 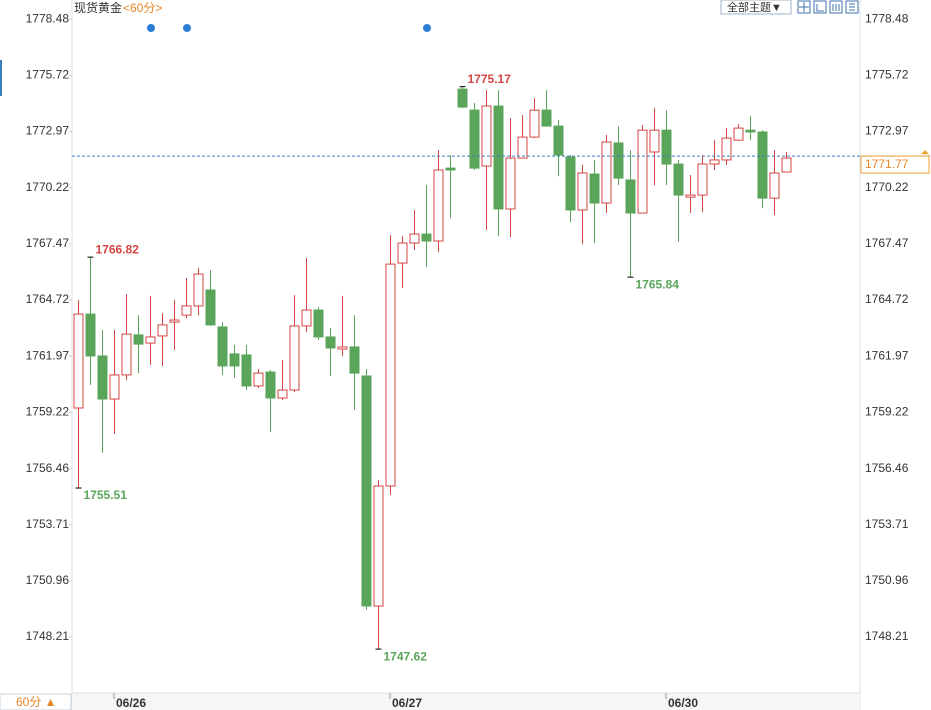 What do you see at coordinates (658, 284) in the screenshot?
I see `extreme-label: 1765.84` at bounding box center [658, 284].